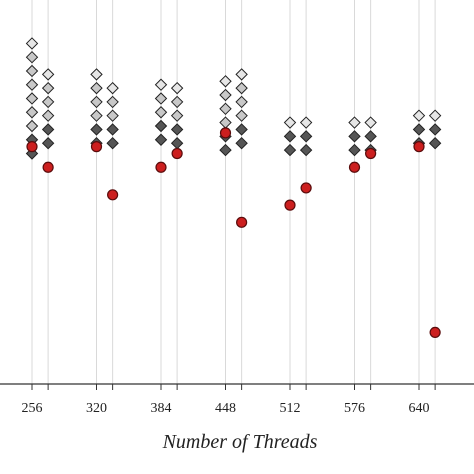 This screenshot has height=474, width=474. What do you see at coordinates (229, 400) in the screenshot?
I see `x-axis-ticks: 256 320 384 448 512 576 640` at bounding box center [229, 400].